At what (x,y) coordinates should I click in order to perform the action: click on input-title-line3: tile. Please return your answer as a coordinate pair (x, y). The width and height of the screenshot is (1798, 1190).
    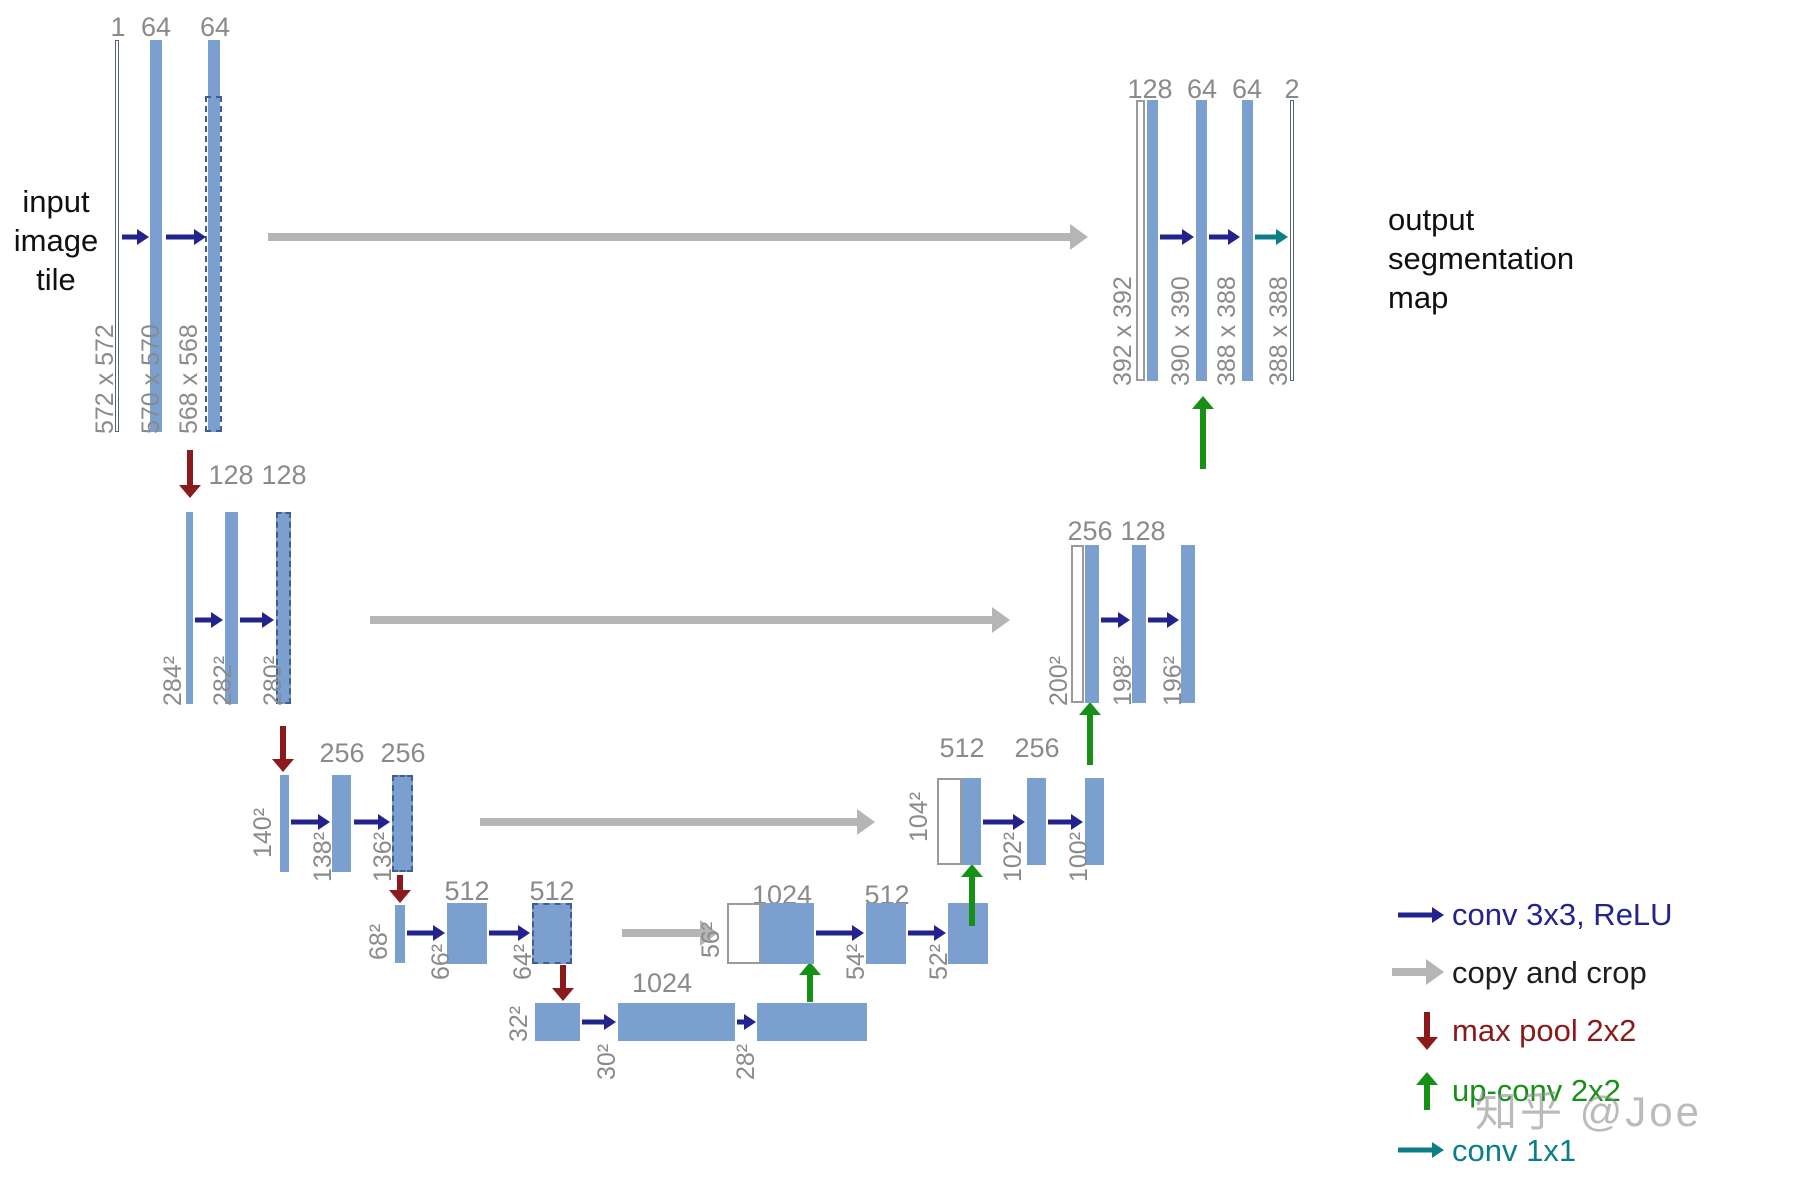
    Looking at the image, I should click on (56, 279).